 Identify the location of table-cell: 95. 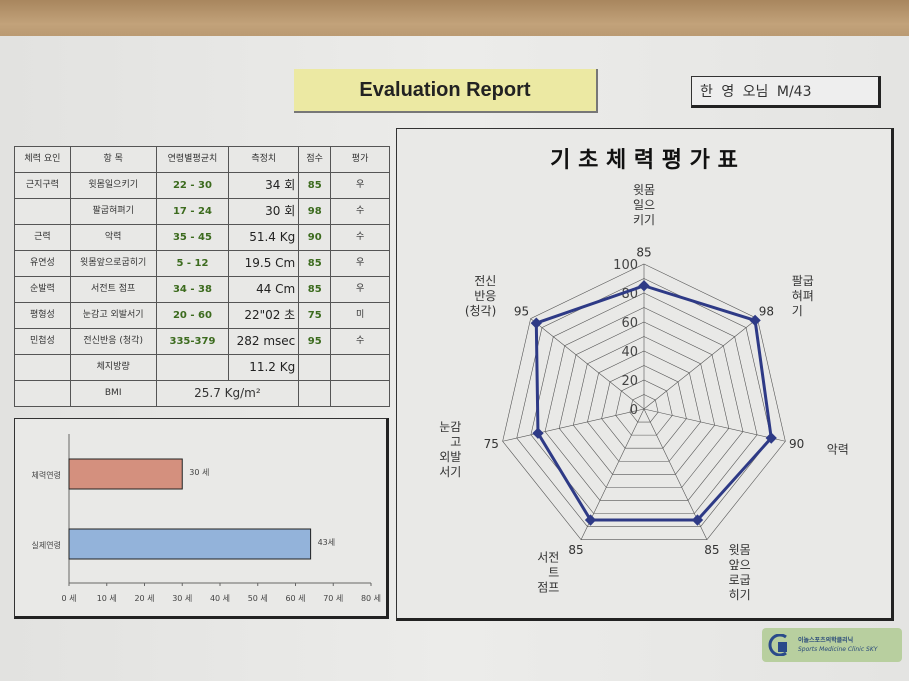
(315, 341).